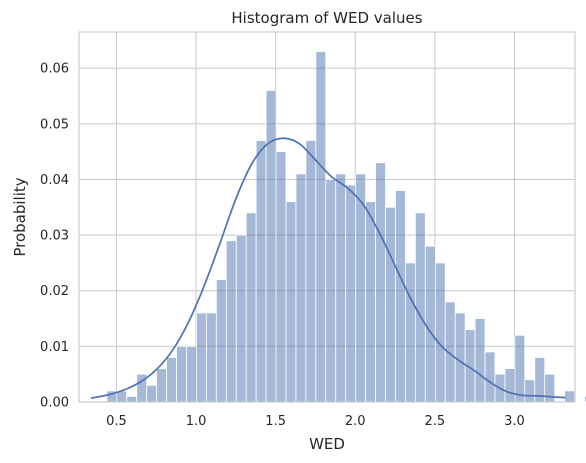 This screenshot has height=463, width=586. Describe the element at coordinates (435, 421) in the screenshot. I see `x-tick-label: 2.5` at that location.